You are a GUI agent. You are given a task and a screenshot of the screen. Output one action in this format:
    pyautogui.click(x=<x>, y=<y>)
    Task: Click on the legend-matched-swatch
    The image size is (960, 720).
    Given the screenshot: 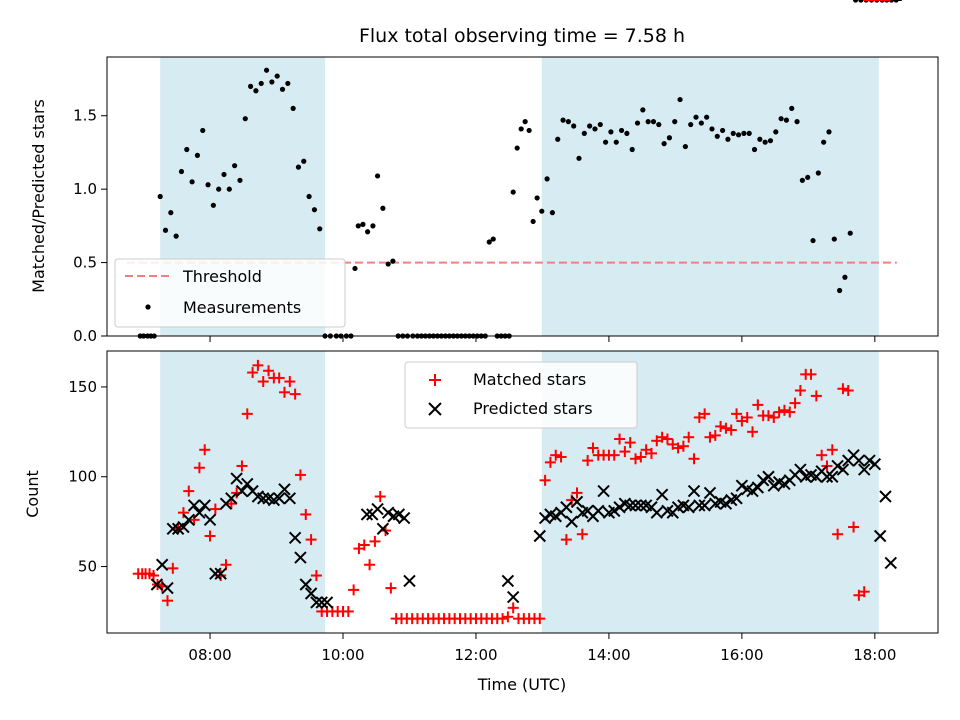 What is the action you would take?
    pyautogui.click(x=435, y=380)
    